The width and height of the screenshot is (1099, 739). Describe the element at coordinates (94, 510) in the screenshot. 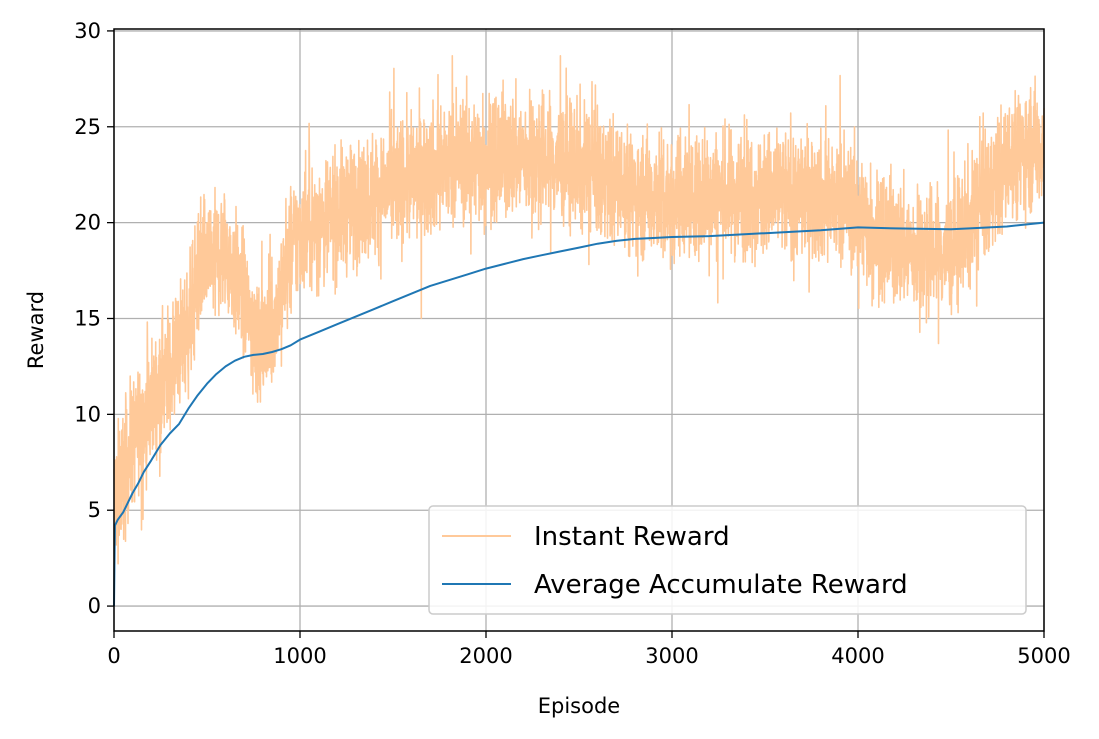

I see `y-tick-label: 5` at that location.